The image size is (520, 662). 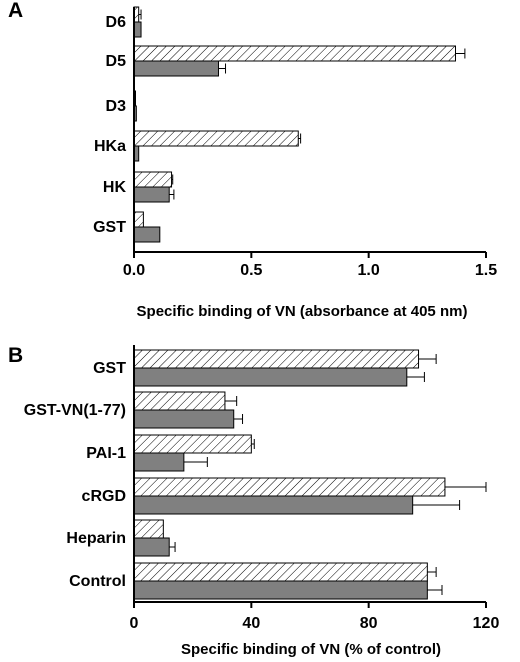 I want to click on panel-b-tick-label: 0, so click(x=134, y=623).